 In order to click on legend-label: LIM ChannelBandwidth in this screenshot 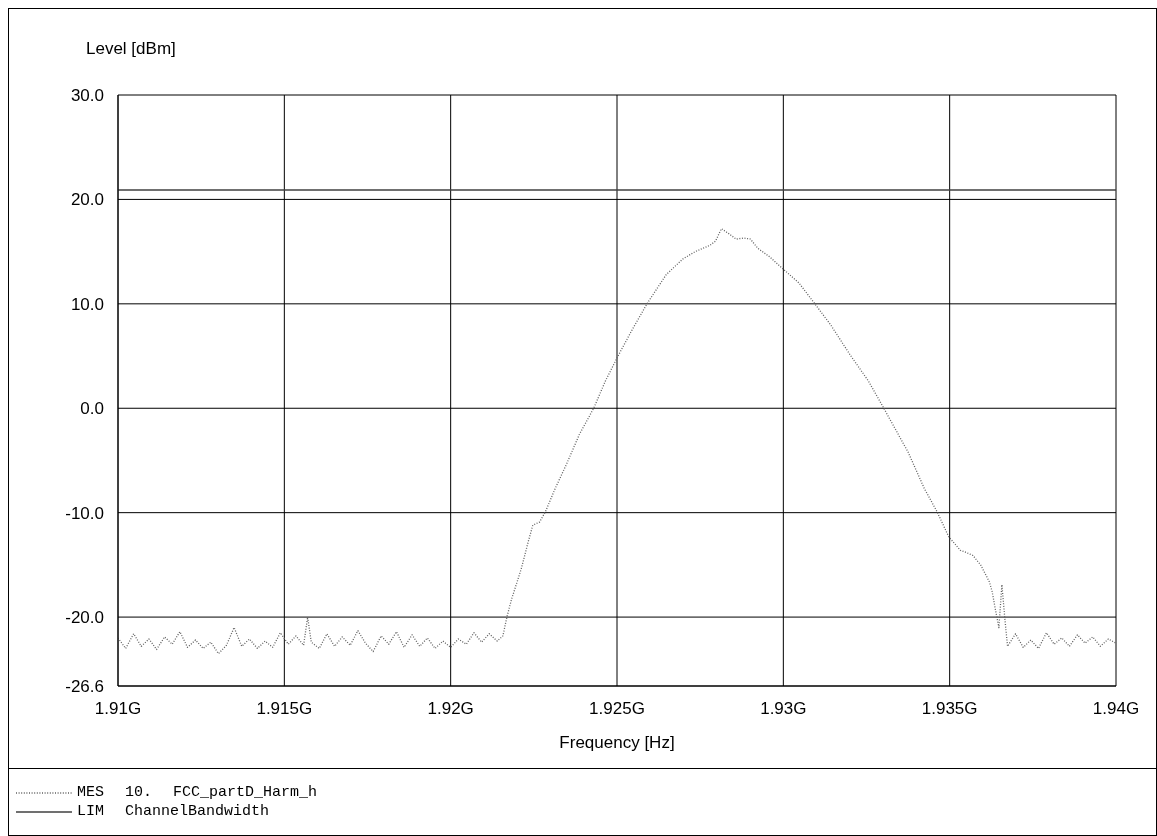, I will do `click(173, 811)`.